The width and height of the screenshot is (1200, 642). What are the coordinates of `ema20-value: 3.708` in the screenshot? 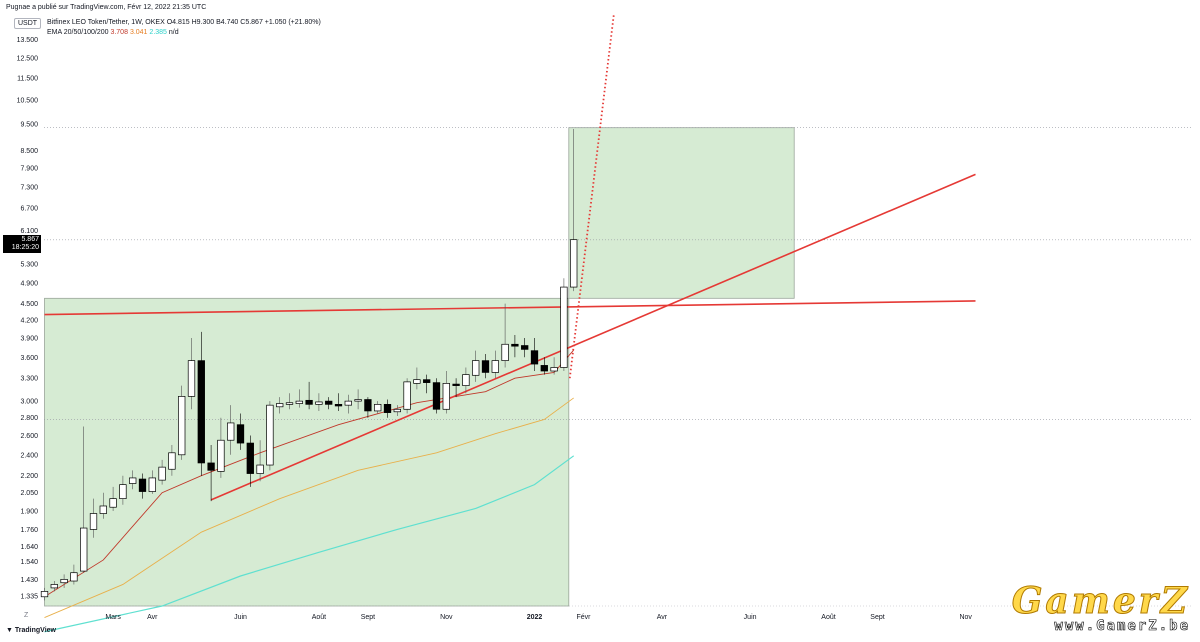 It's located at (119, 32).